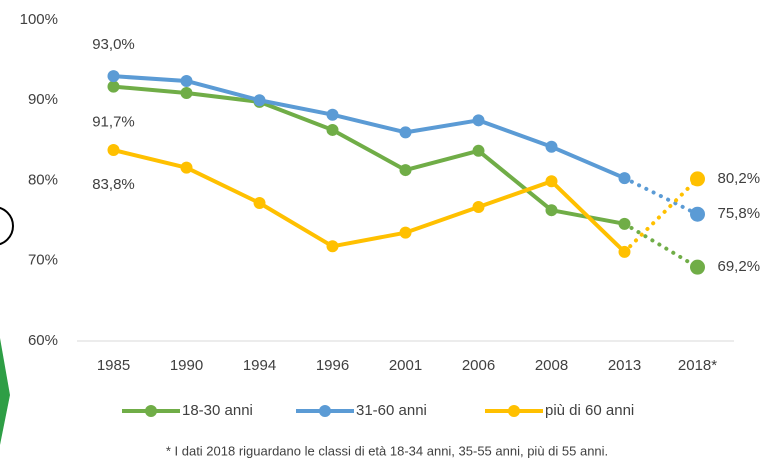 This screenshot has height=464, width=775. I want to click on legend-label: 31-60 anni, so click(391, 410).